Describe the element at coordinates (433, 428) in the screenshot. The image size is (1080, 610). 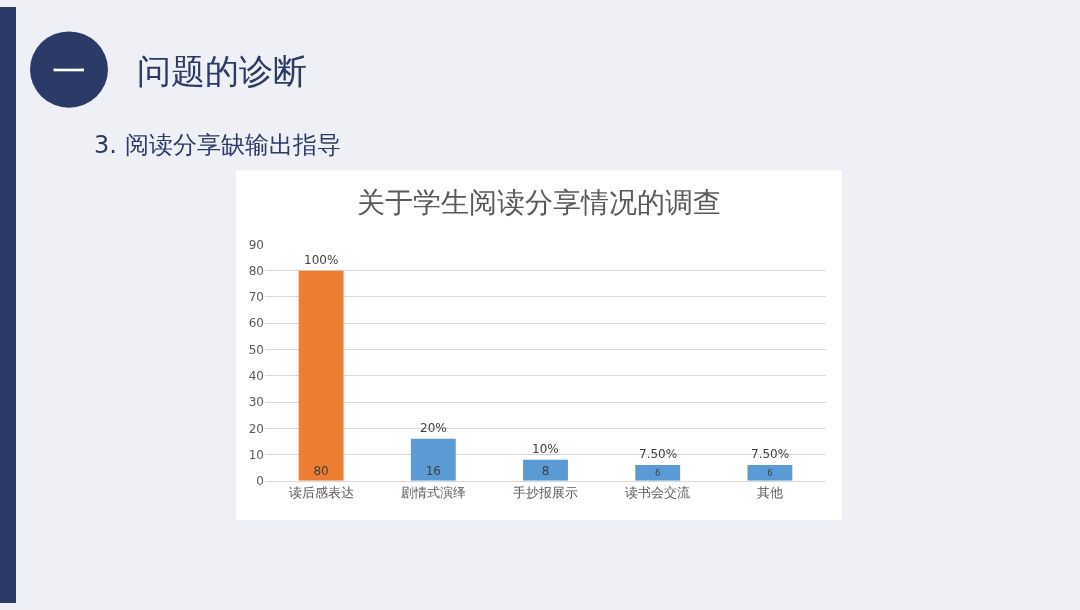
I see `annotation: 20%` at that location.